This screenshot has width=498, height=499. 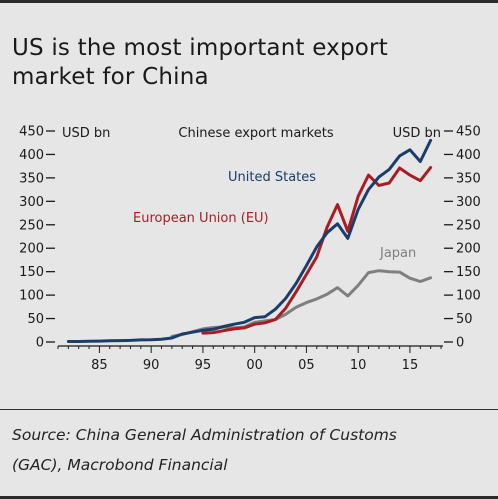 I want to click on chart-title: Chinese export markets, so click(x=255, y=133).